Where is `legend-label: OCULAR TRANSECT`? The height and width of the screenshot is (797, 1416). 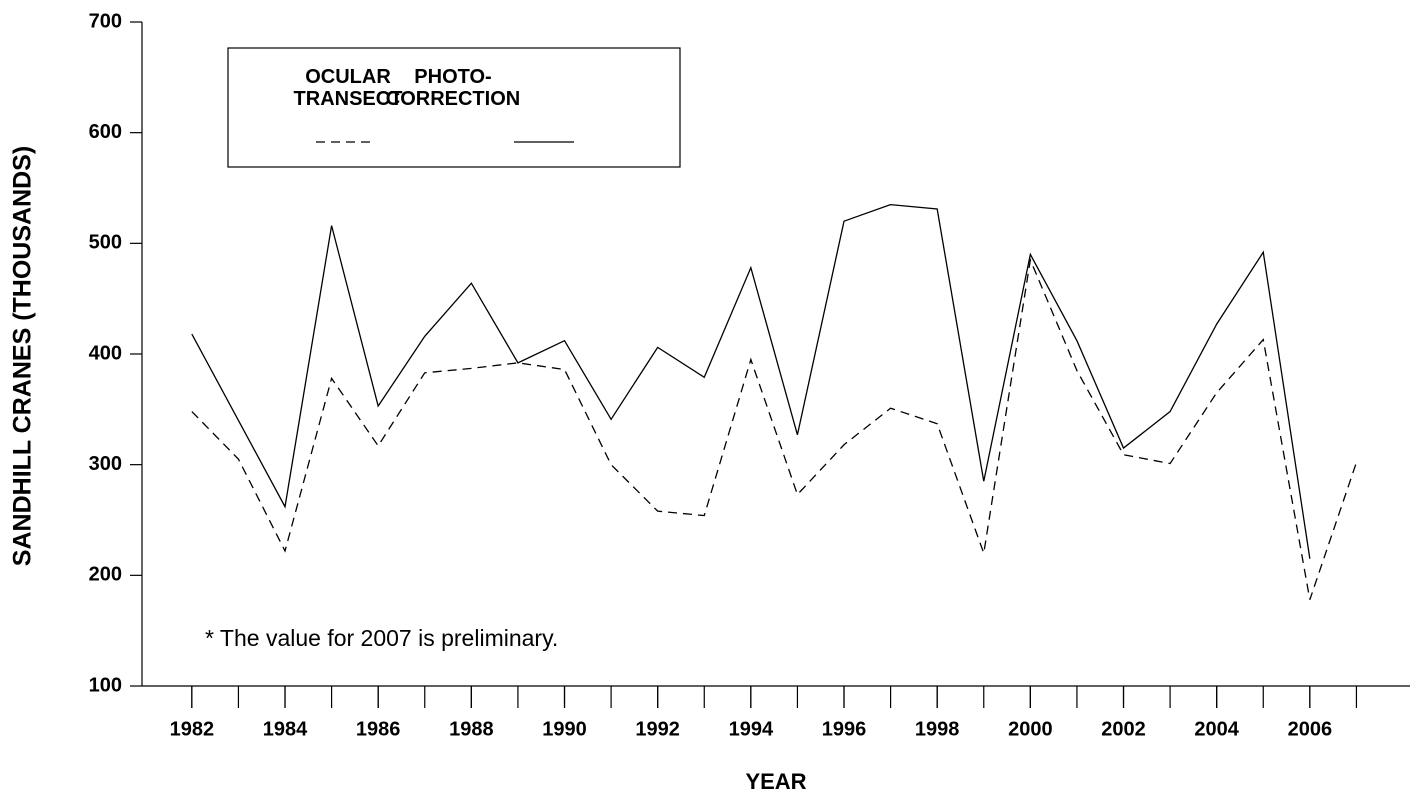 legend-label: OCULAR TRANSECT is located at coordinates (348, 88).